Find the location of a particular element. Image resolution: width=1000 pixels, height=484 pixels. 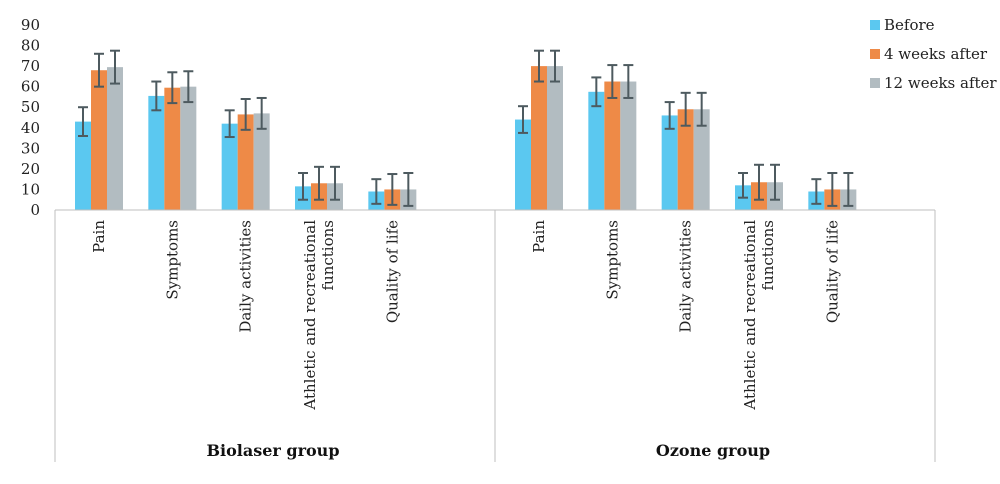

y-tick-label: 30 is located at coordinates (30, 148).